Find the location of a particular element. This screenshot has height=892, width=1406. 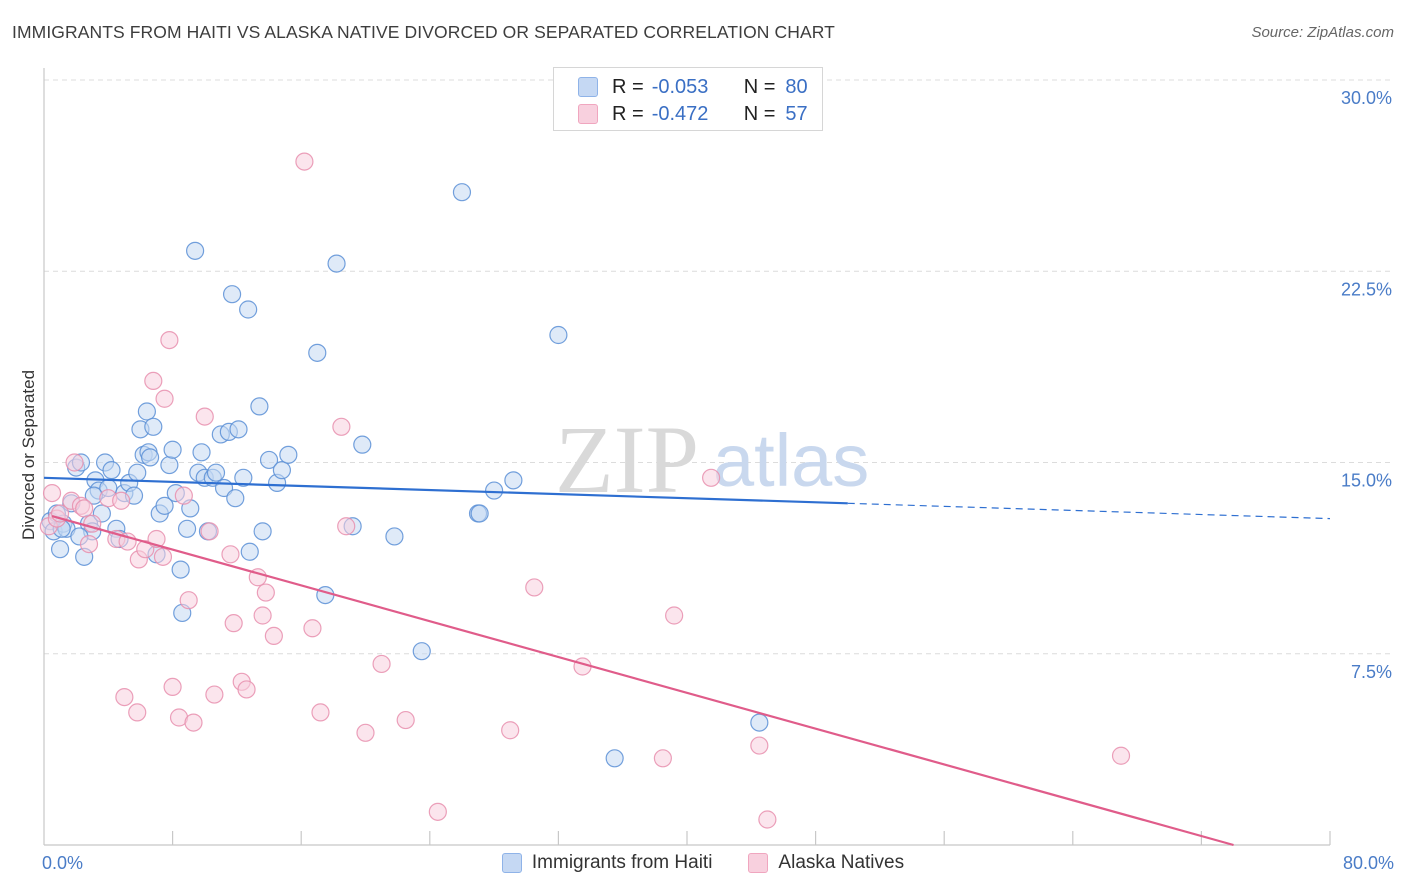

series-legend: Immigrants from Haiti Alaska Natives is located at coordinates (703, 863).